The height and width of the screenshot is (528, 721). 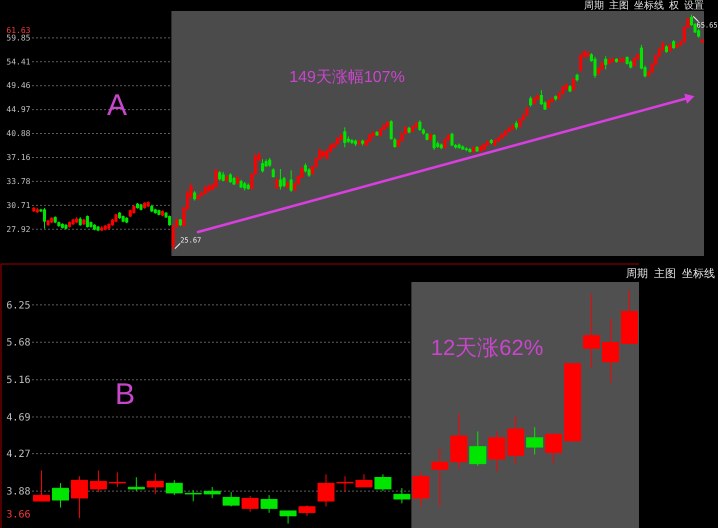 I want to click on text: 主图, so click(x=665, y=273).